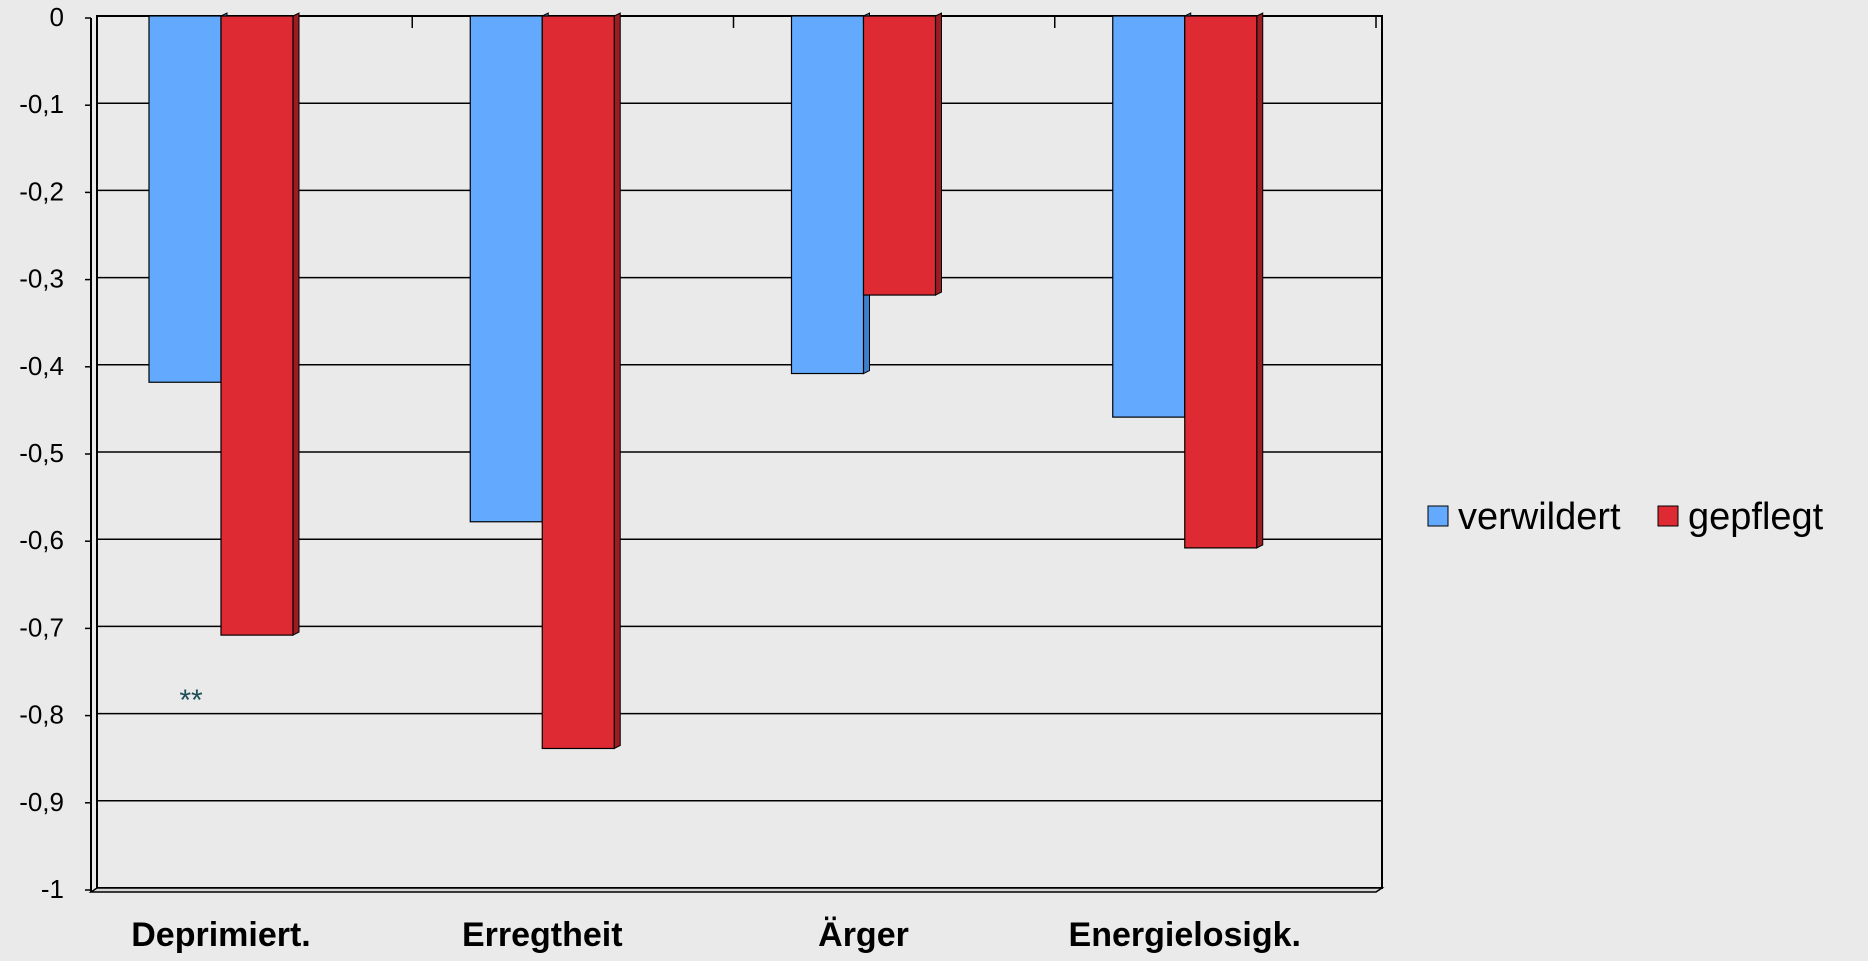  What do you see at coordinates (542, 935) in the screenshot?
I see `x-category-label: Erregtheit` at bounding box center [542, 935].